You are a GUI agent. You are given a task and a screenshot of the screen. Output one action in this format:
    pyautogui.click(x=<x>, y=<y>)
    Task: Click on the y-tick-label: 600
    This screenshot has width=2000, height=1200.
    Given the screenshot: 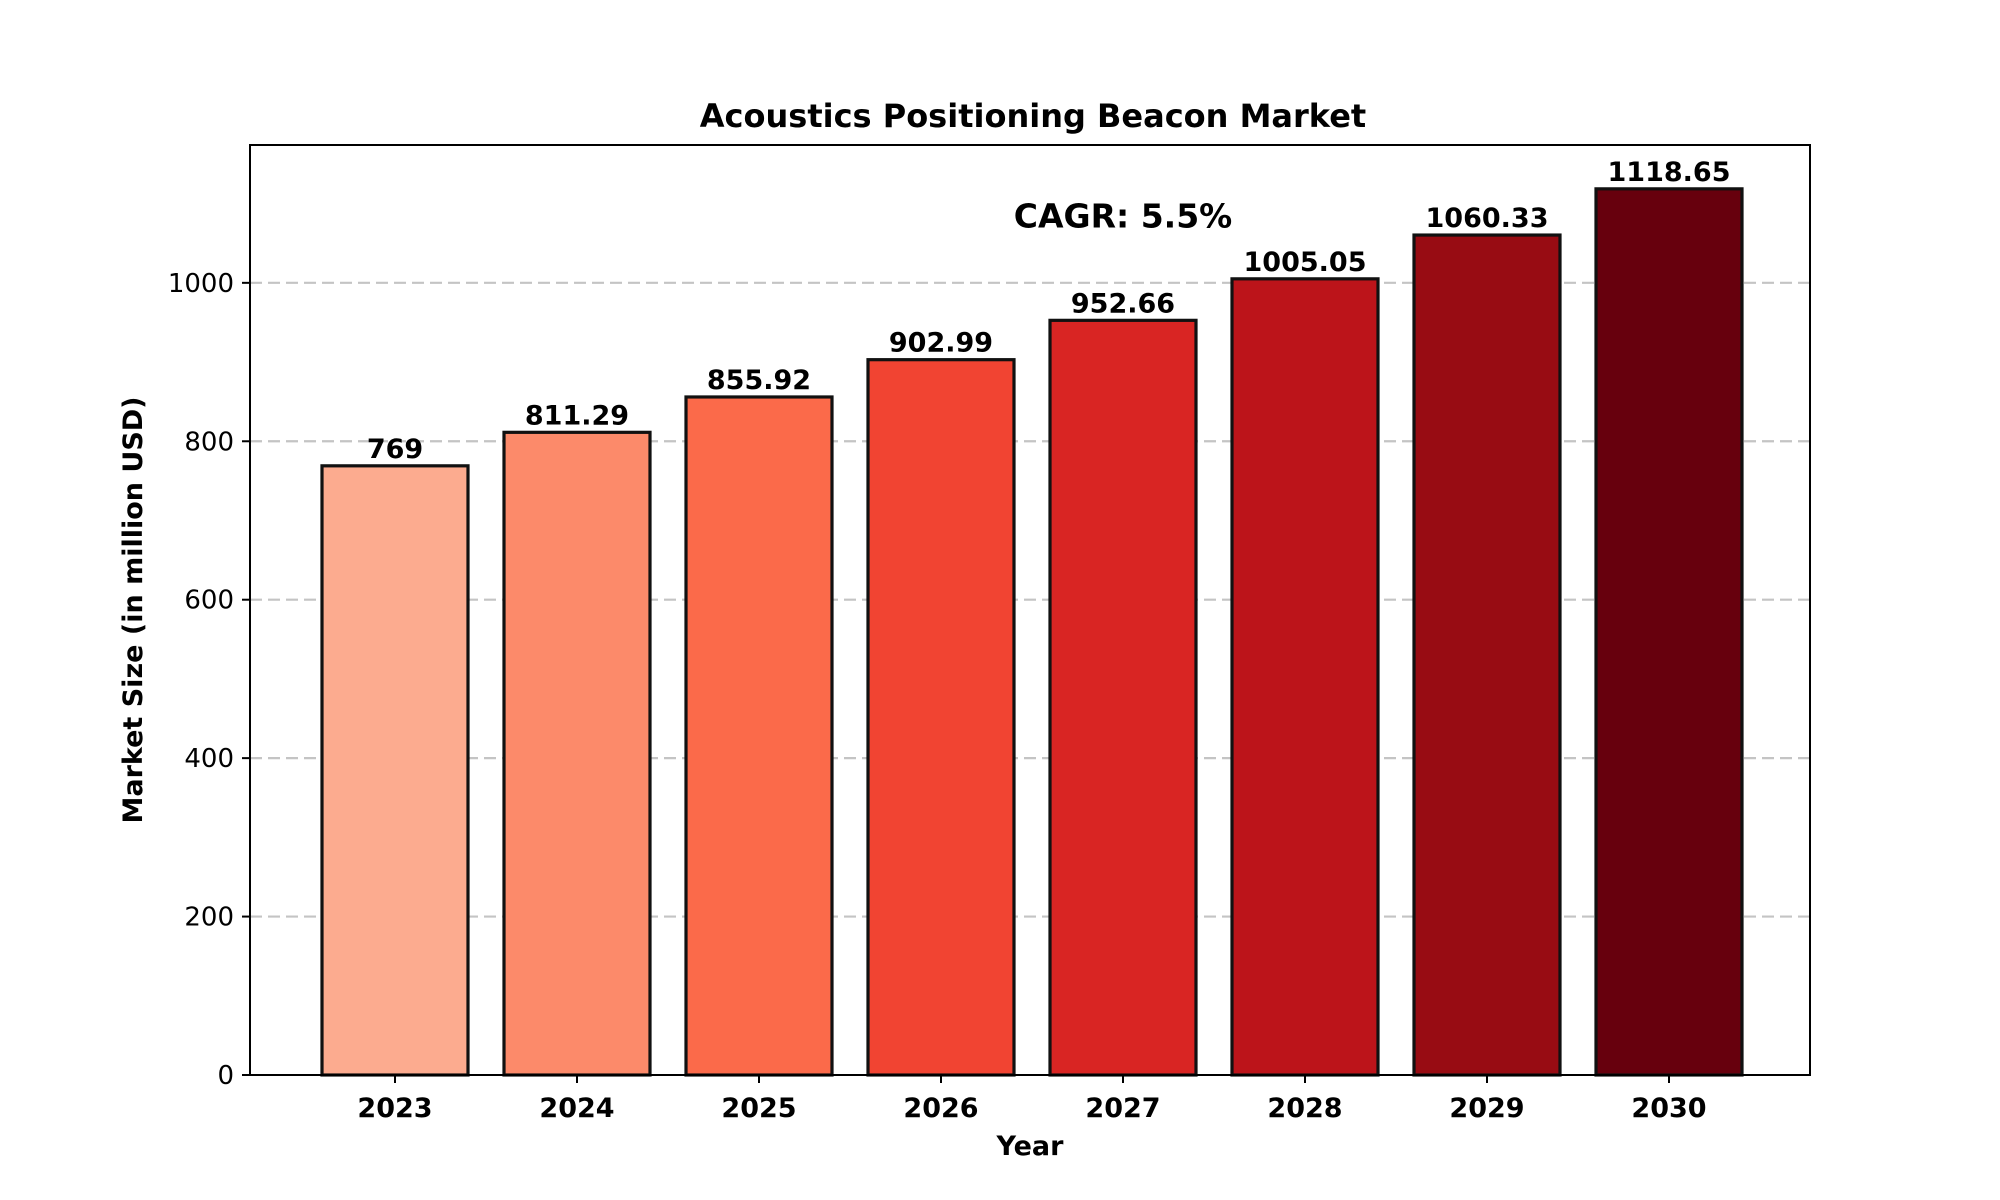 What is the action you would take?
    pyautogui.click(x=209, y=601)
    